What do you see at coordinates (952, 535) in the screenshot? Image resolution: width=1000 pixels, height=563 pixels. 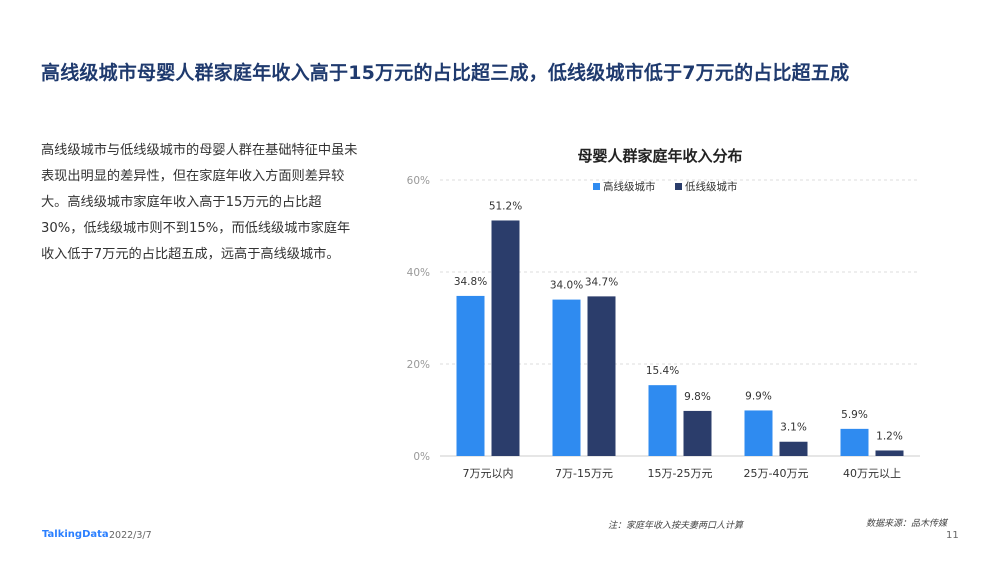 I see `page-number: 11` at bounding box center [952, 535].